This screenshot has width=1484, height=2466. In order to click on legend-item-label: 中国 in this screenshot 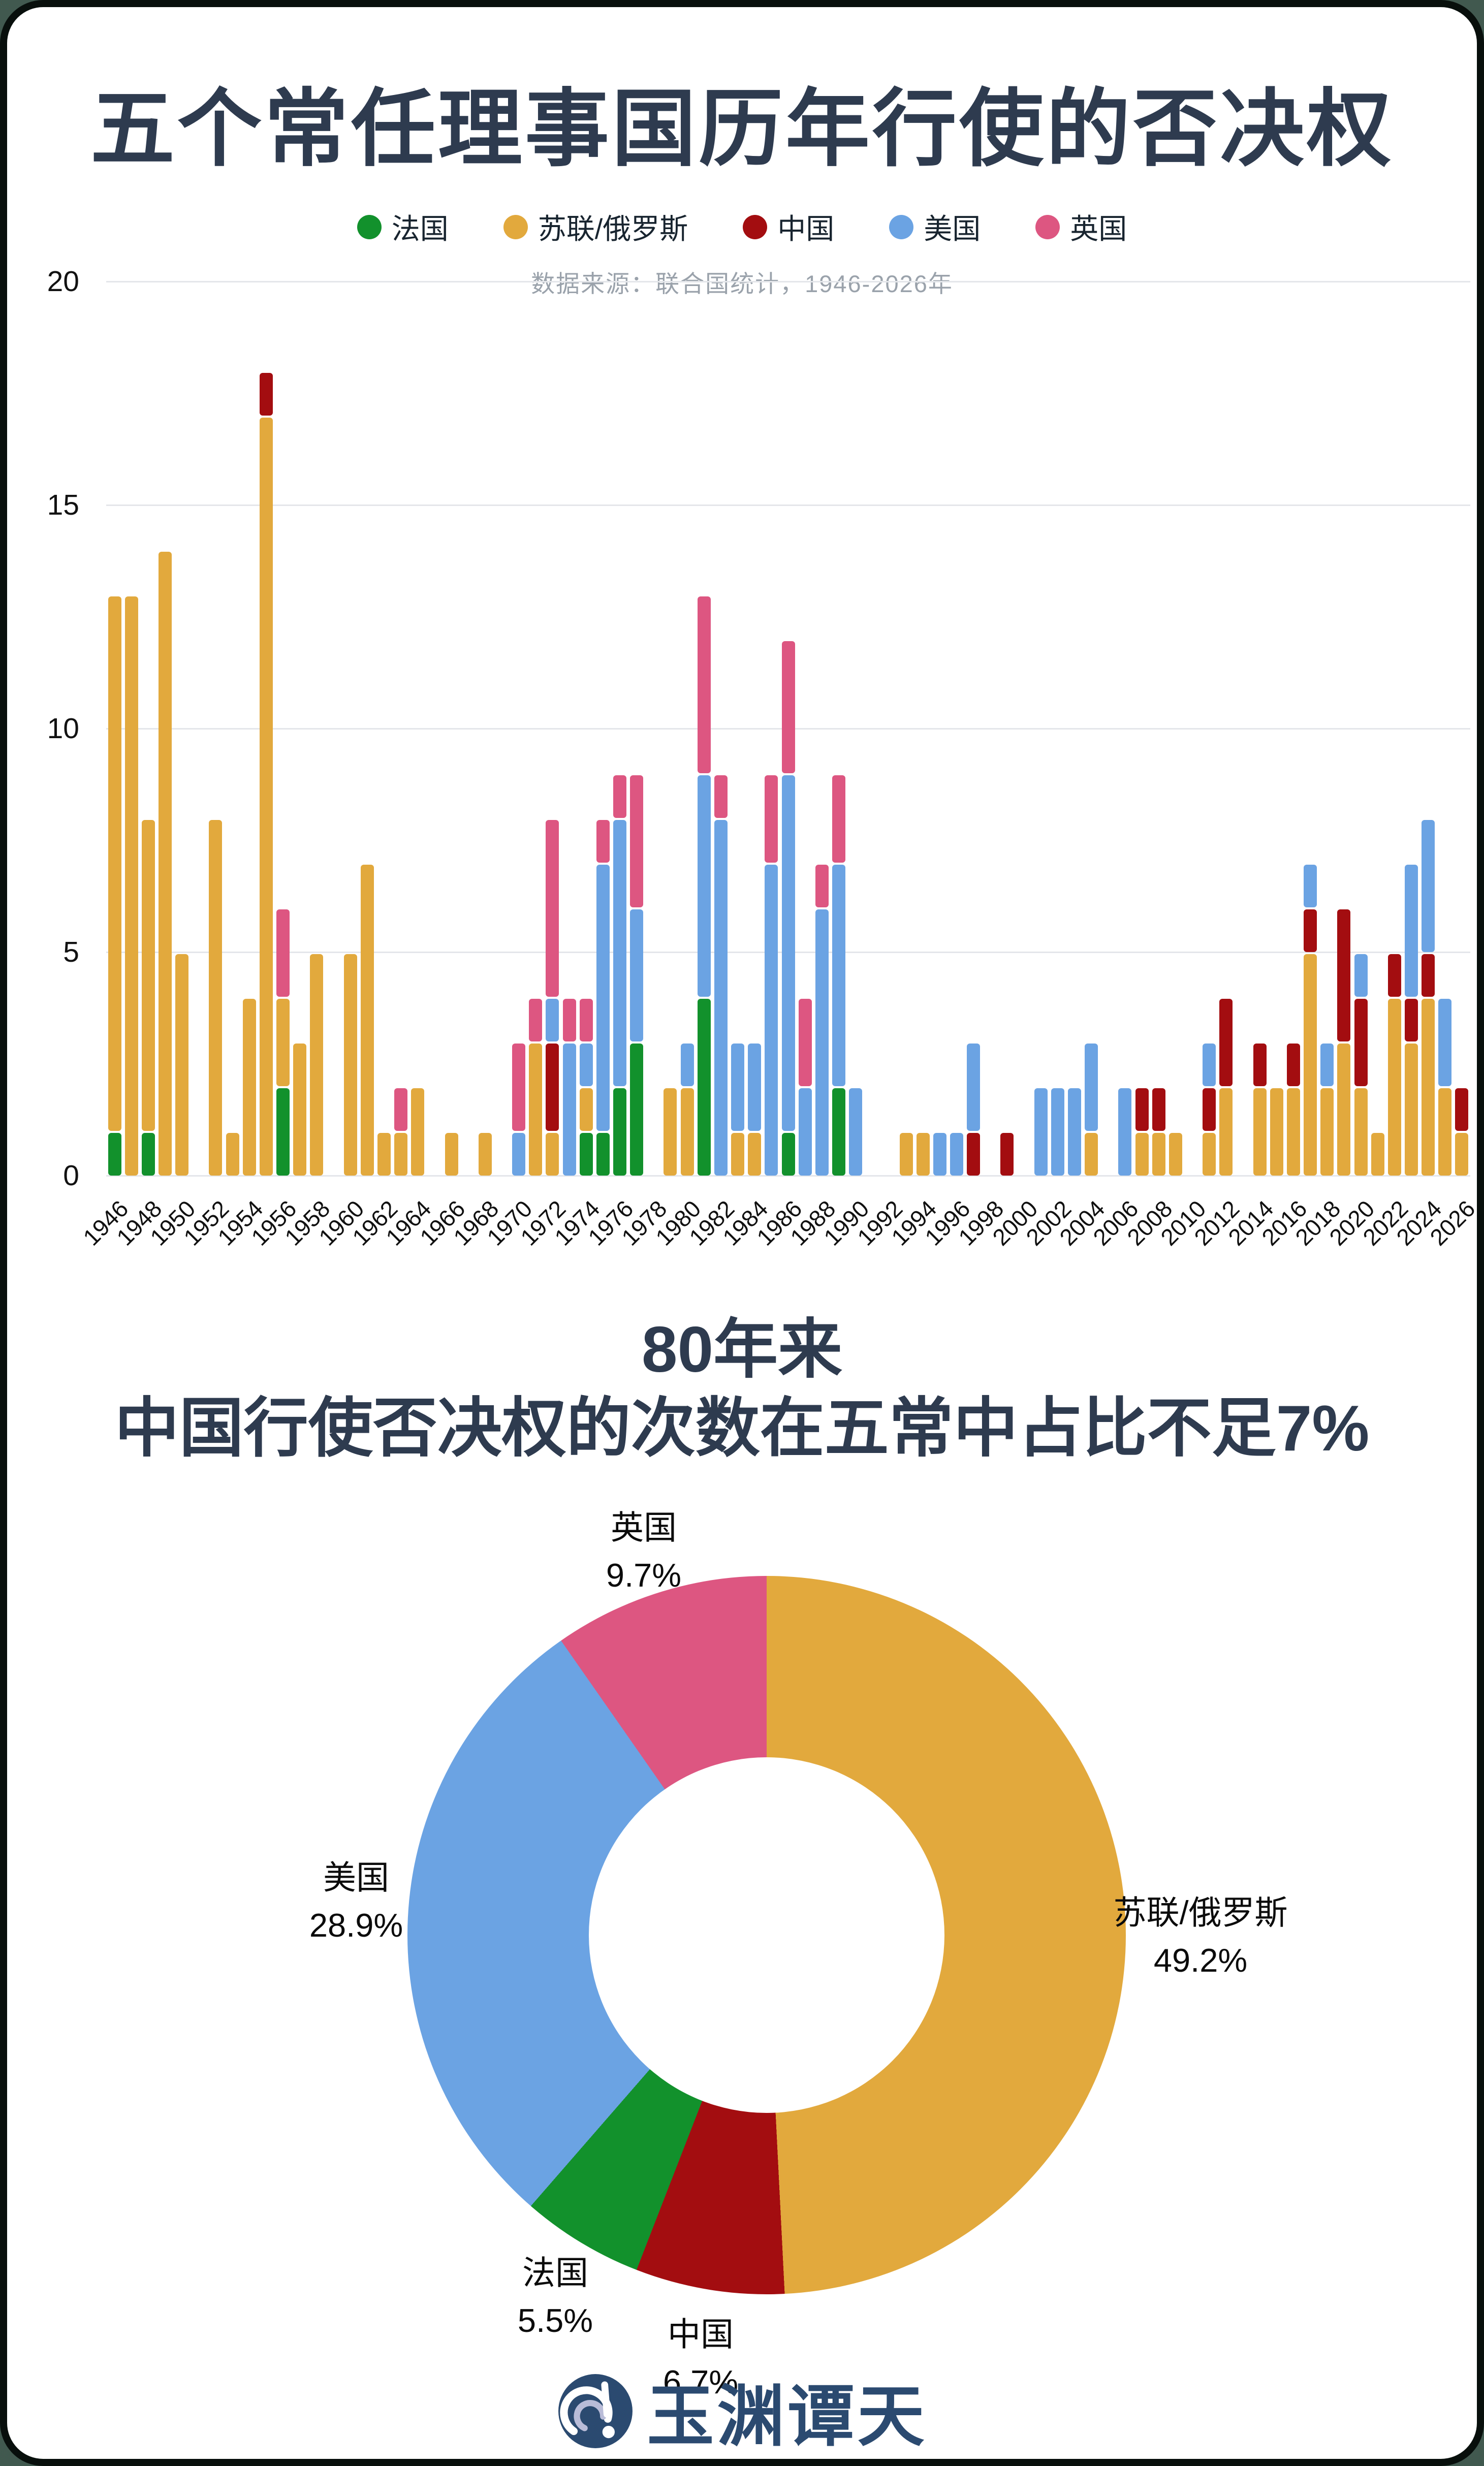, I will do `click(806, 229)`.